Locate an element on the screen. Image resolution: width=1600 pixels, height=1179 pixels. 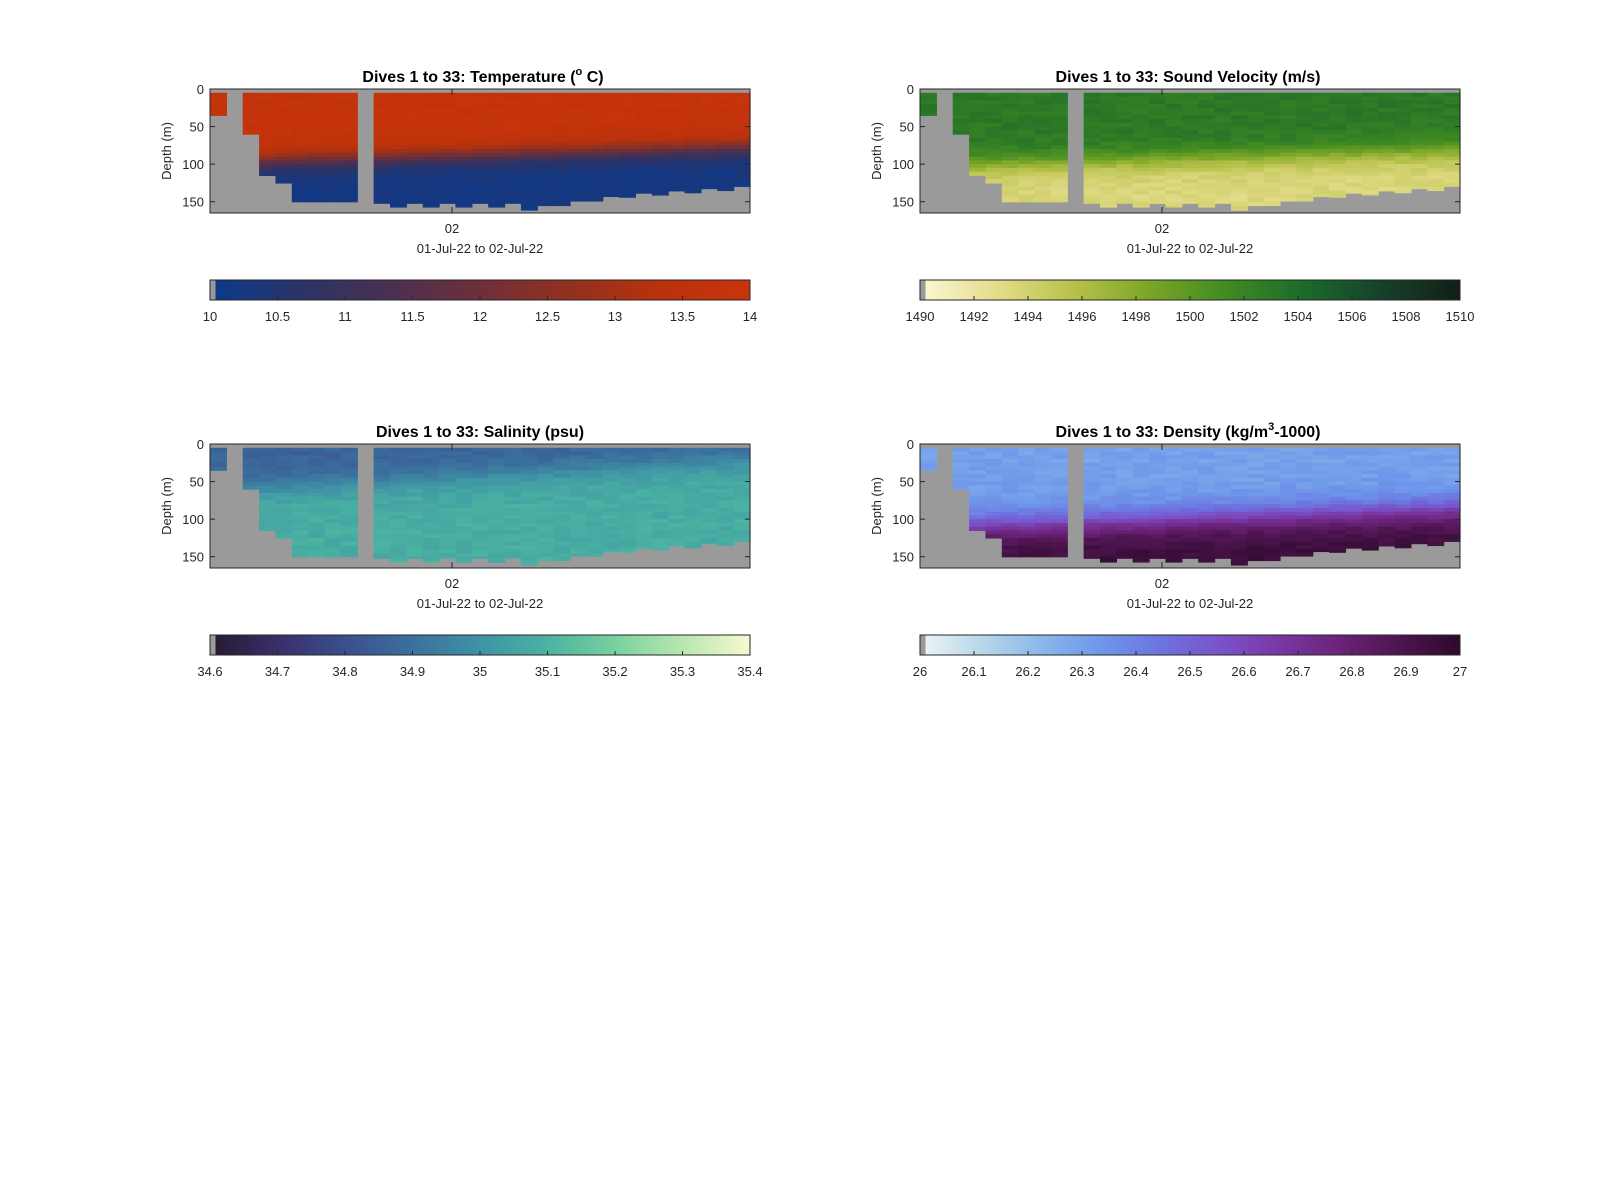
density-colorbar-tick-label: 26.2 is located at coordinates (1027, 671).